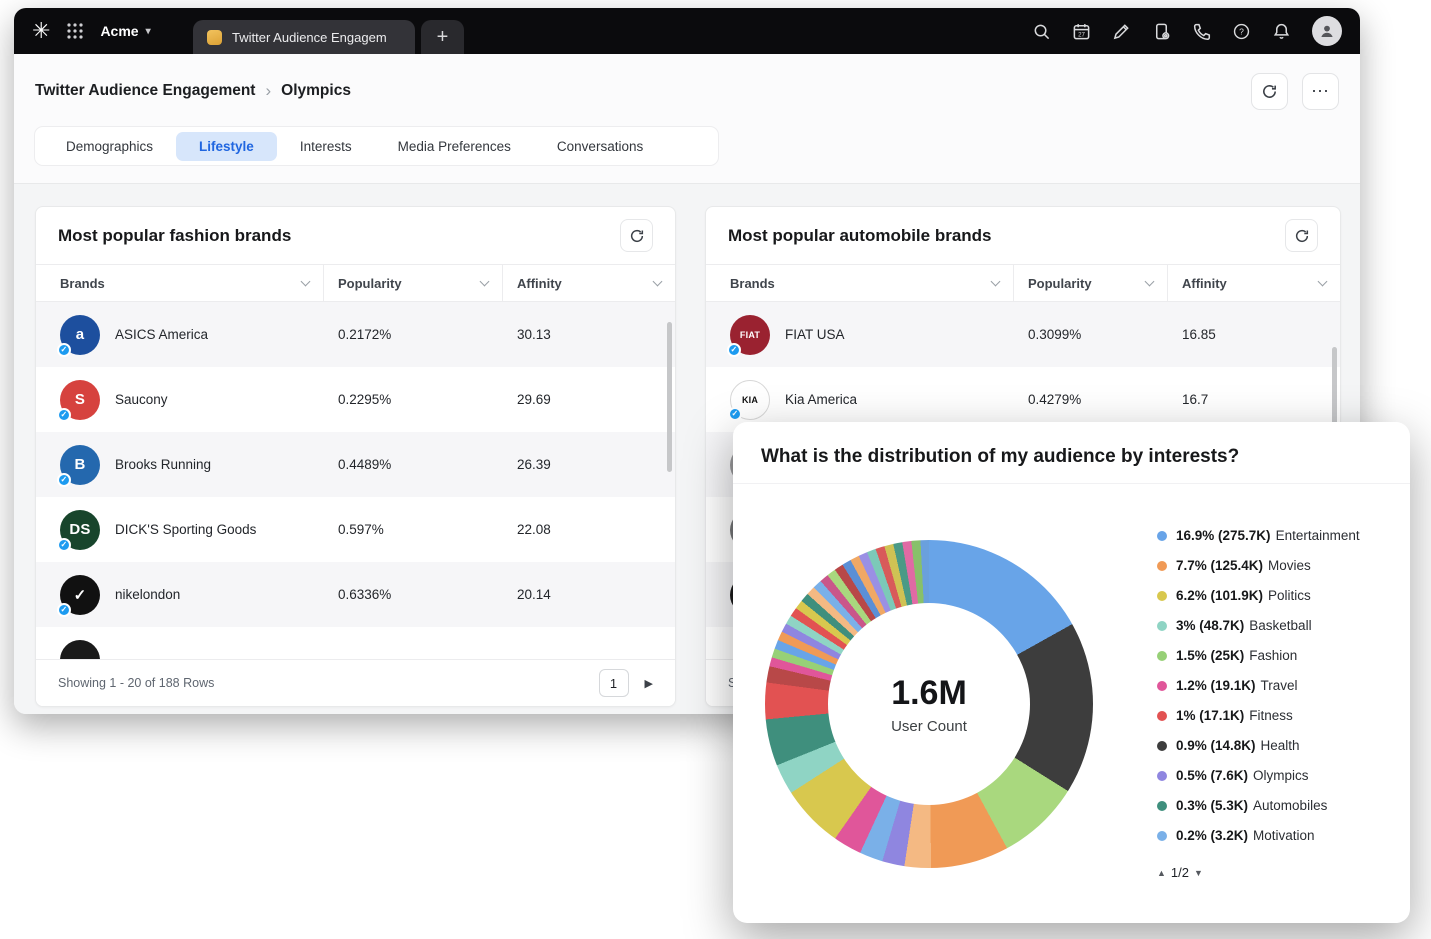  Describe the element at coordinates (748, 335) in the screenshot. I see `brand-logo: FIAT ✓` at that location.